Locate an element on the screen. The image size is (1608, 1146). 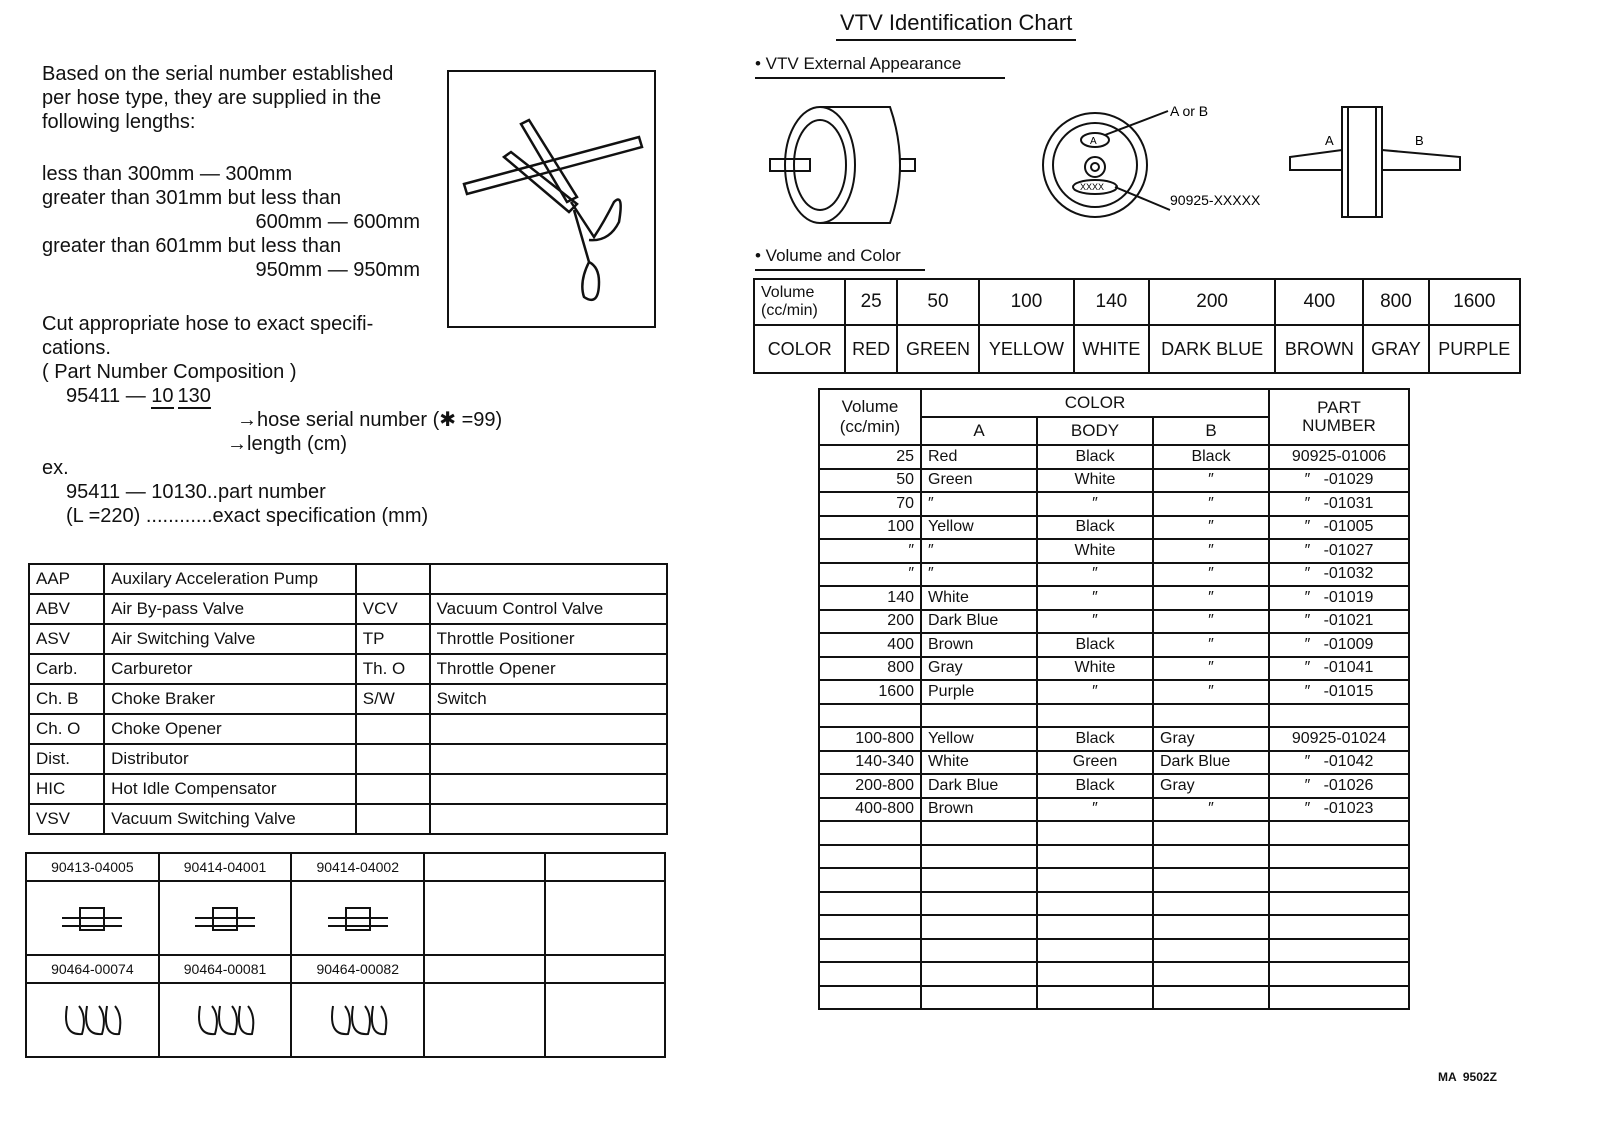
serial-row: →hose serial number (✱ =99) is located at coordinates (272, 420).